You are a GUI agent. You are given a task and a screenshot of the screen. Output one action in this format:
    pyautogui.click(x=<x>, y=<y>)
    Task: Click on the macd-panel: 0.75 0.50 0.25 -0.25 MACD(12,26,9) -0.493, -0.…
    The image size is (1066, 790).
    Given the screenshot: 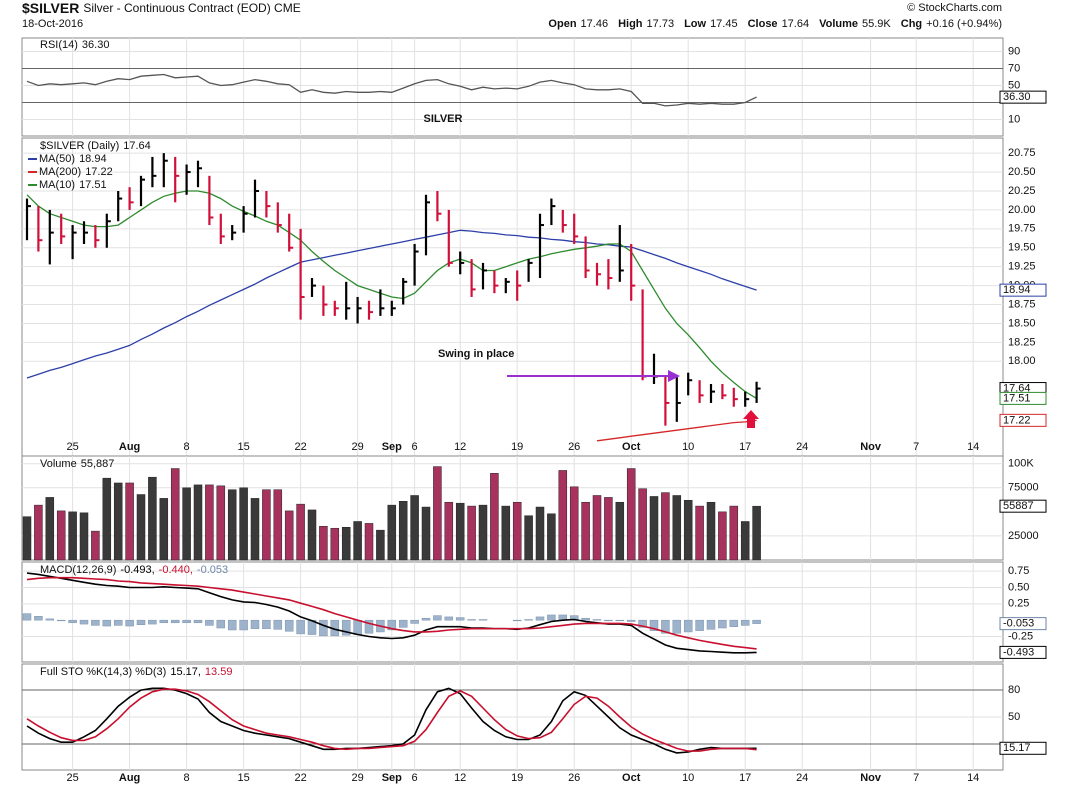 What is the action you would take?
    pyautogui.click(x=527, y=612)
    